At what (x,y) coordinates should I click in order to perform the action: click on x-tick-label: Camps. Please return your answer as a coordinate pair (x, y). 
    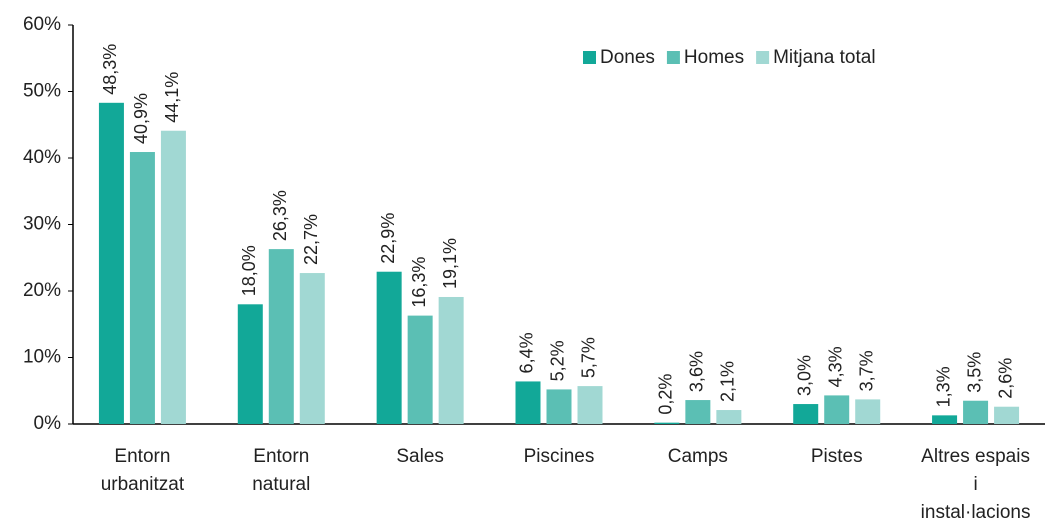
    Looking at the image, I should click on (698, 456).